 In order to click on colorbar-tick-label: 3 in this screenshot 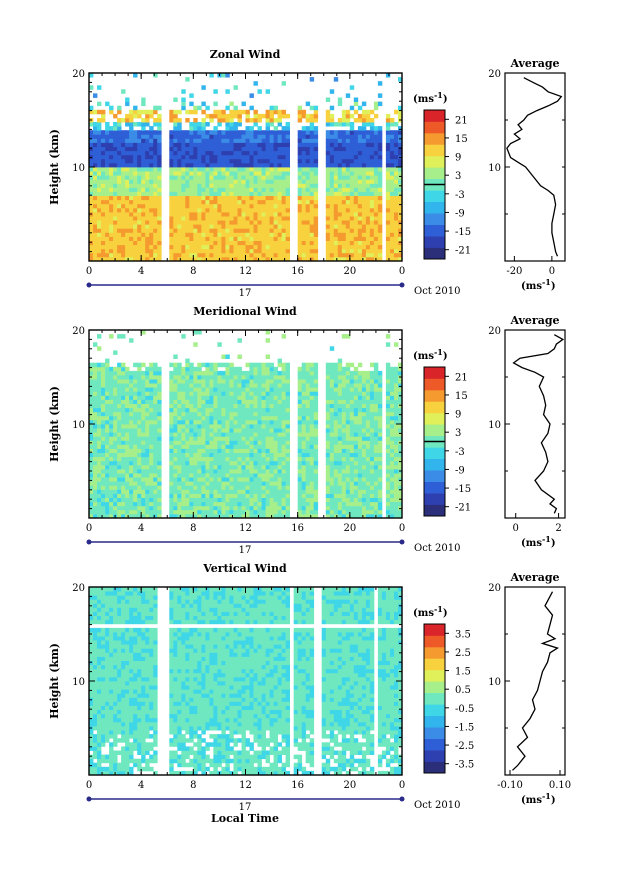, I will do `click(458, 433)`.